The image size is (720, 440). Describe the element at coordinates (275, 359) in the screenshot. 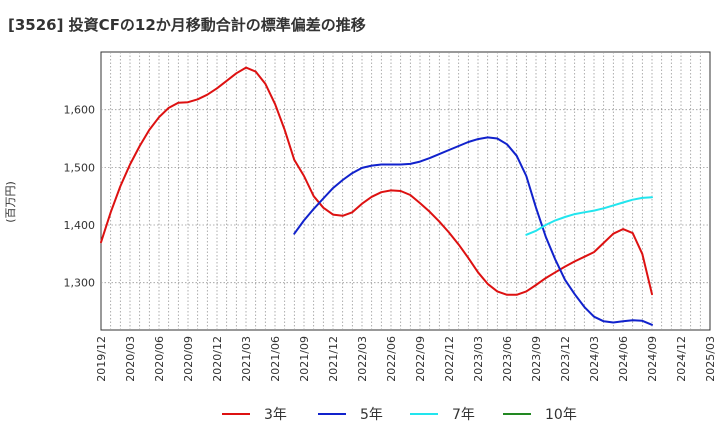

I see `x-tick-label: 2021/06` at that location.